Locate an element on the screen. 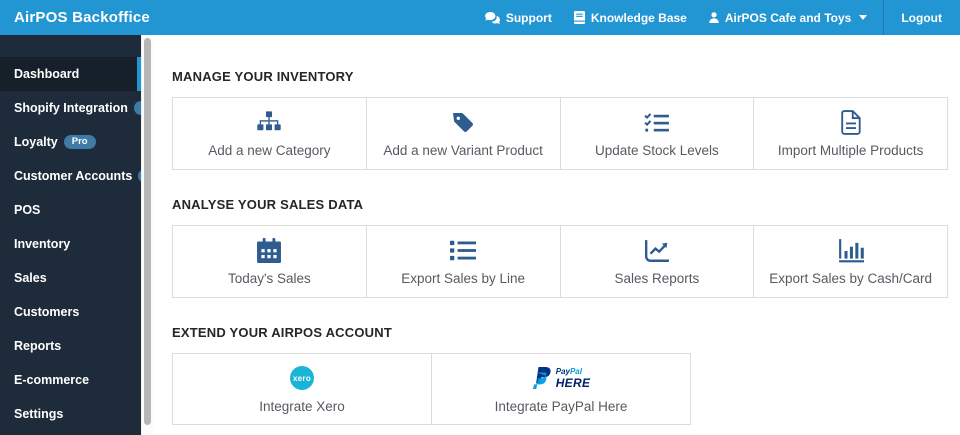 Image resolution: width=960 pixels, height=435 pixels. sidebar-item-label: Dashboard is located at coordinates (47, 74).